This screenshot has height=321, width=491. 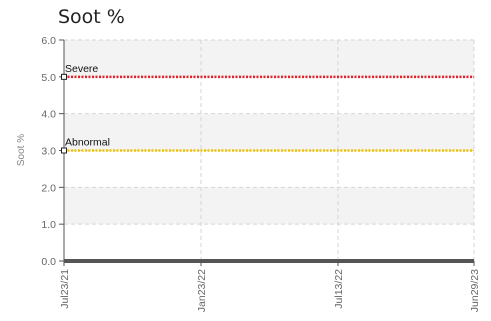 What do you see at coordinates (81, 69) in the screenshot?
I see `severe-threshold-label: Severe` at bounding box center [81, 69].